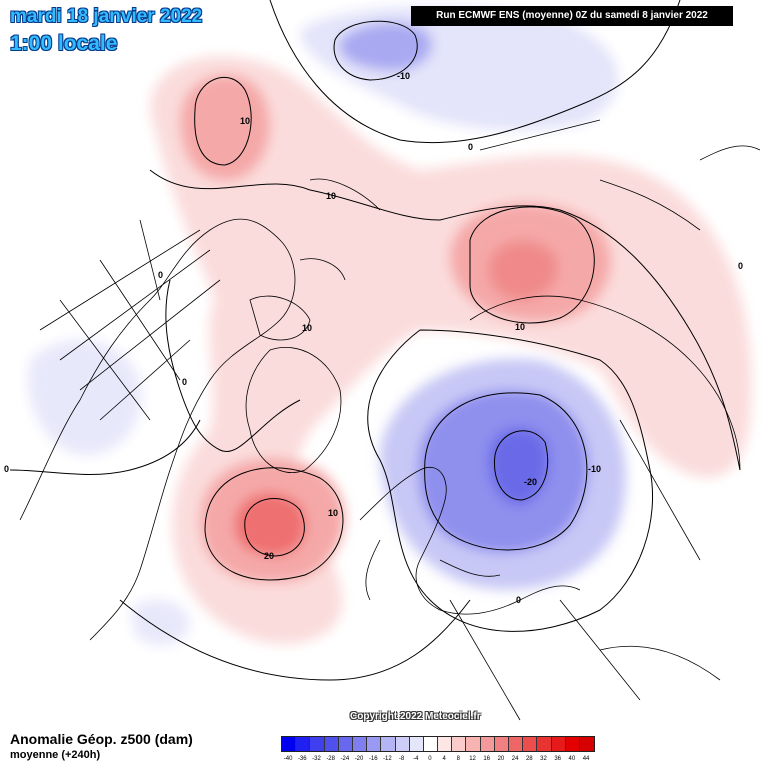 This screenshot has height=768, width=768. Describe the element at coordinates (373, 759) in the screenshot. I see `legend-label: -16` at that location.